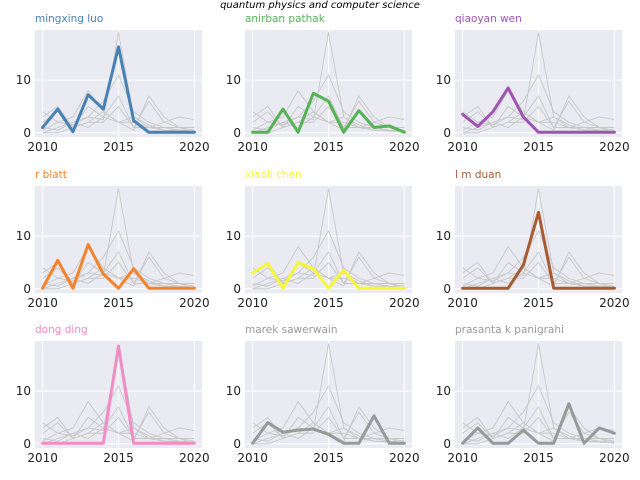 Image resolution: width=640 pixels, height=480 pixels. What do you see at coordinates (488, 19) in the screenshot?
I see `panel-title: qiaoyan wen` at bounding box center [488, 19].